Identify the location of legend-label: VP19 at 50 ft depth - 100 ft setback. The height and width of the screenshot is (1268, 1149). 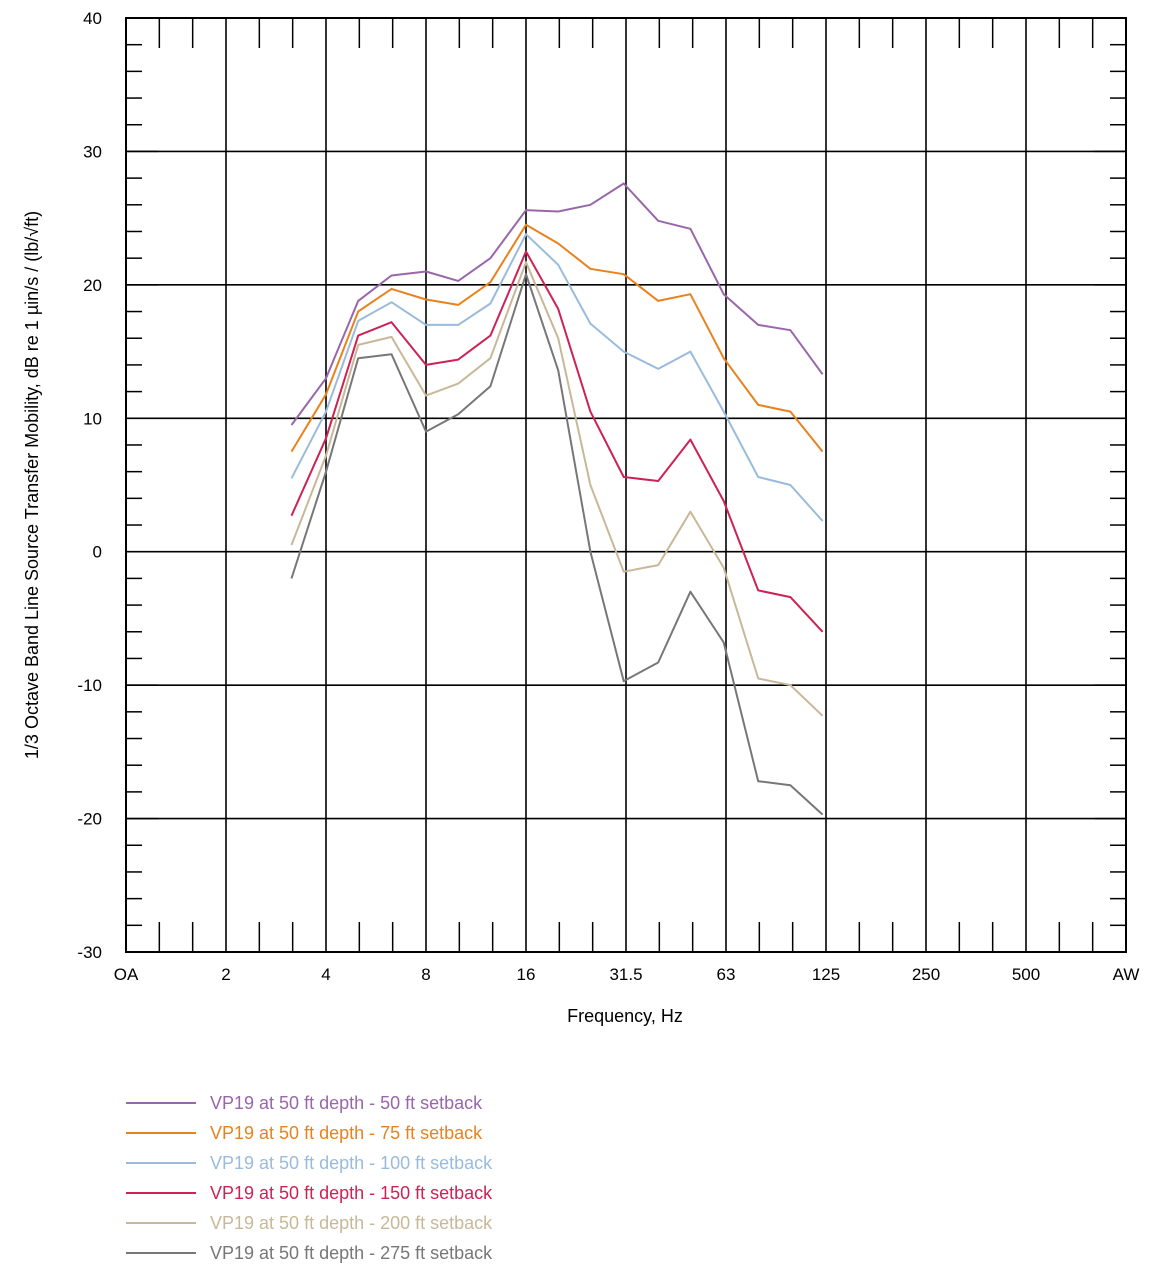
(351, 1162).